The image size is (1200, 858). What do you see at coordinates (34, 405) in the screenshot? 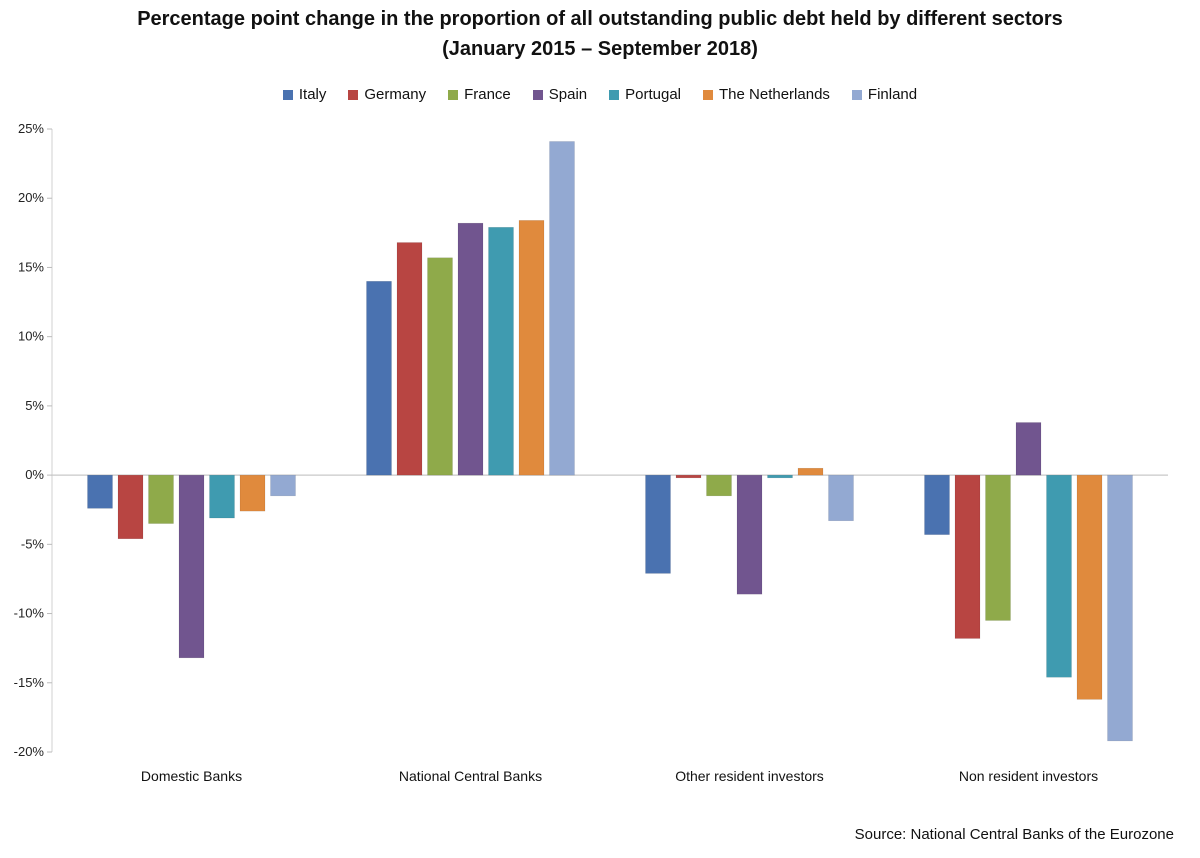
I see `y-tick-label: 5%` at bounding box center [34, 405].